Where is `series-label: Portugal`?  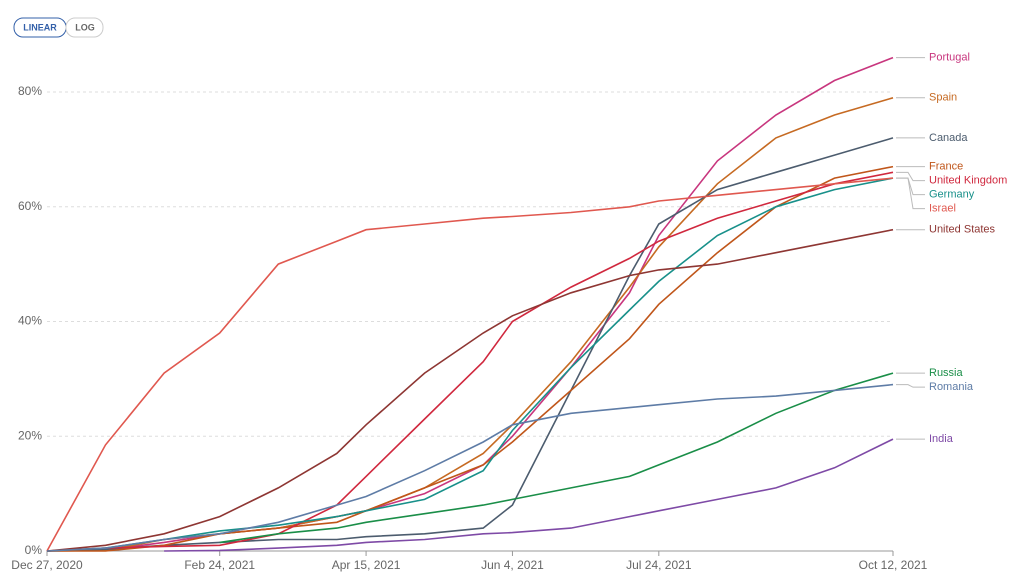
series-label: Portugal is located at coordinates (949, 58).